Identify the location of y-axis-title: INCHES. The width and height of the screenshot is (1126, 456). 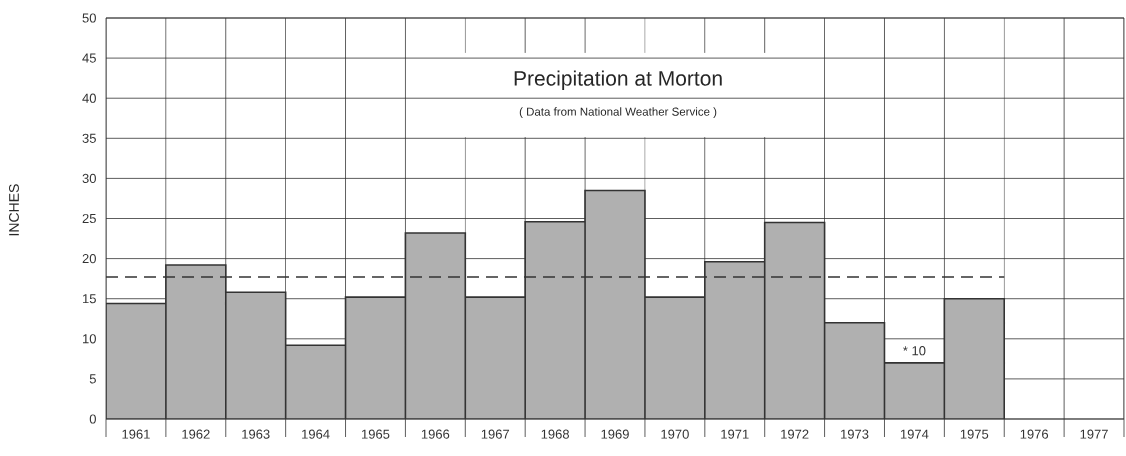
(14, 210).